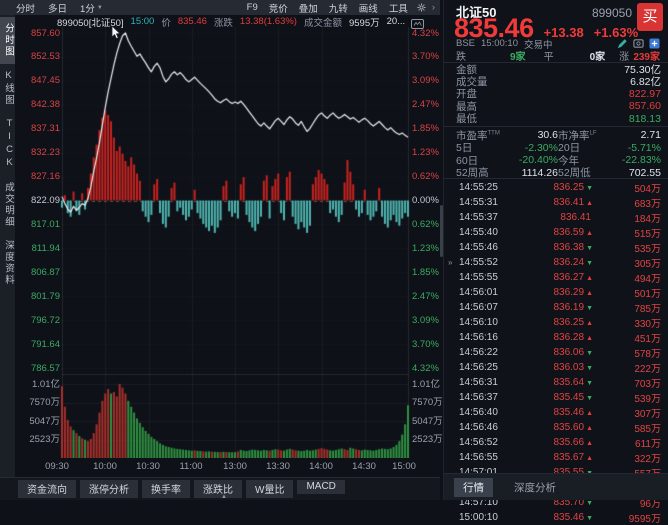 The width and height of the screenshot is (668, 525). Describe the element at coordinates (644, 519) in the screenshot. I see `trade-volume: 9595万` at that location.